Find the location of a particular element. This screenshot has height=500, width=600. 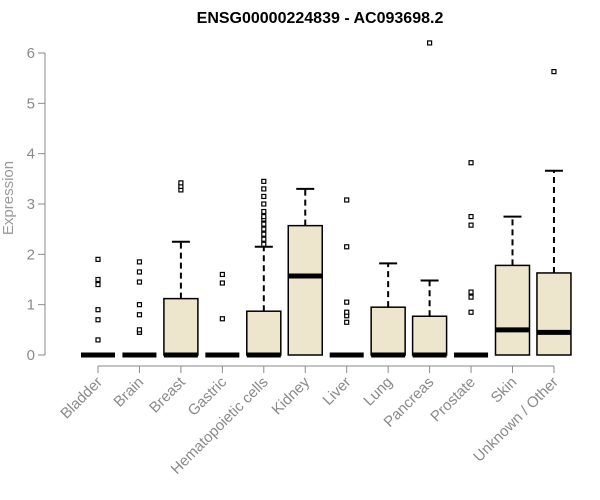

x-tick-label: Liver is located at coordinates (337, 391).